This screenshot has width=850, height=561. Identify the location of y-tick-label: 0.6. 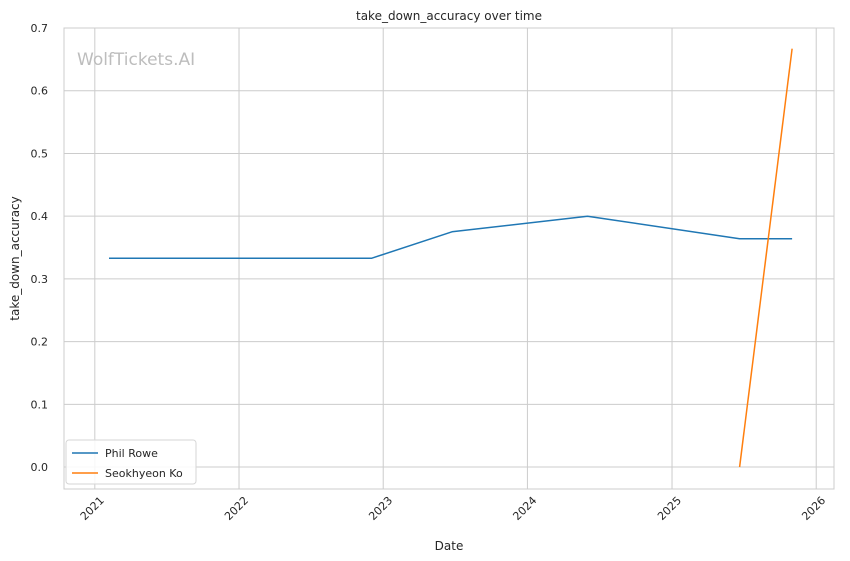
(40, 91).